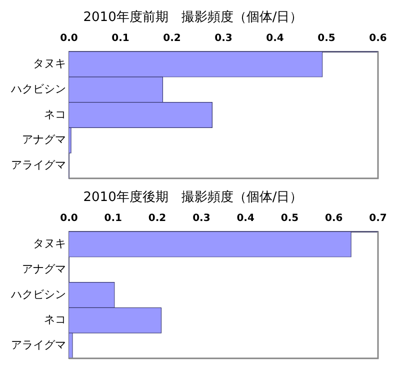 The width and height of the screenshot is (400, 382). Describe the element at coordinates (378, 218) in the screenshot. I see `x-tick-label: 0.7` at that location.